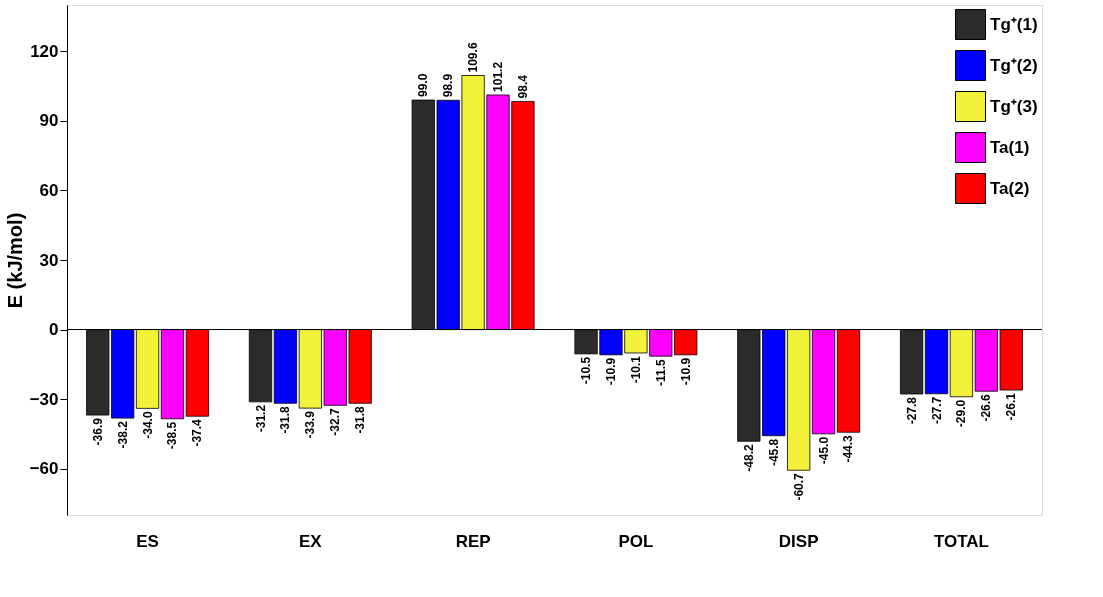  I want to click on data-label: -37.4, so click(197, 432).